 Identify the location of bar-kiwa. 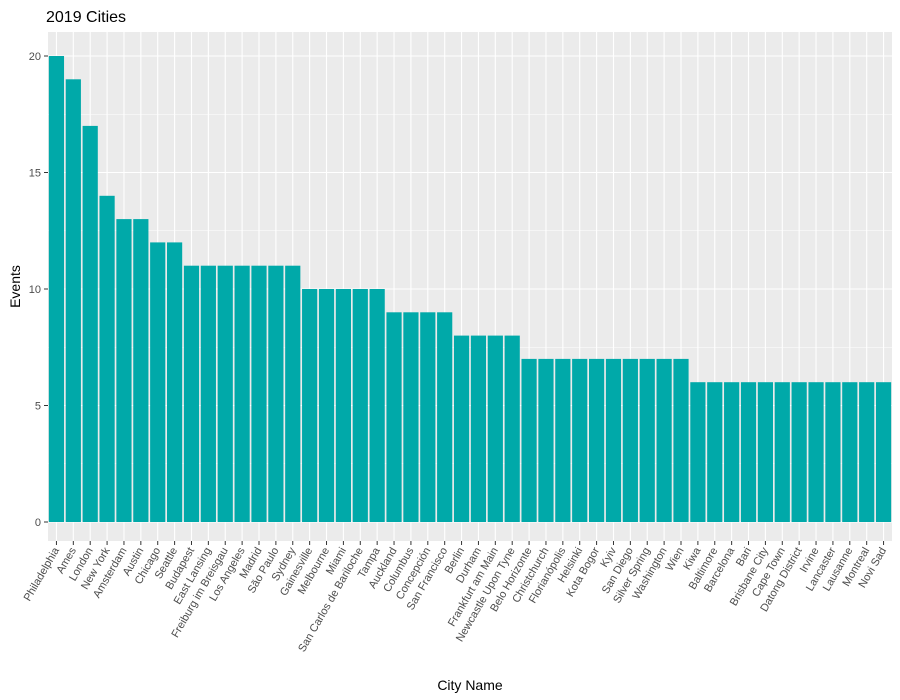
(698, 452).